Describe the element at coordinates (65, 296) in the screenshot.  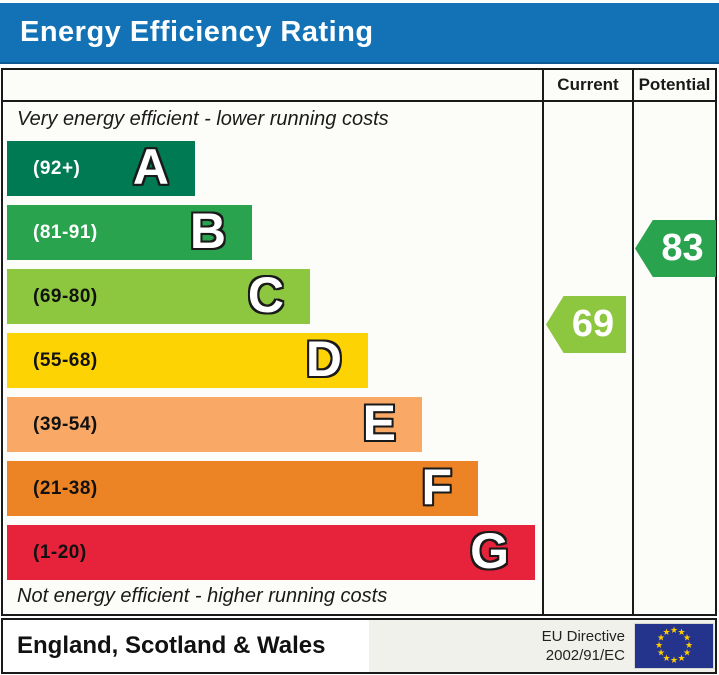
I see `band-c-range: (69-80)` at that location.